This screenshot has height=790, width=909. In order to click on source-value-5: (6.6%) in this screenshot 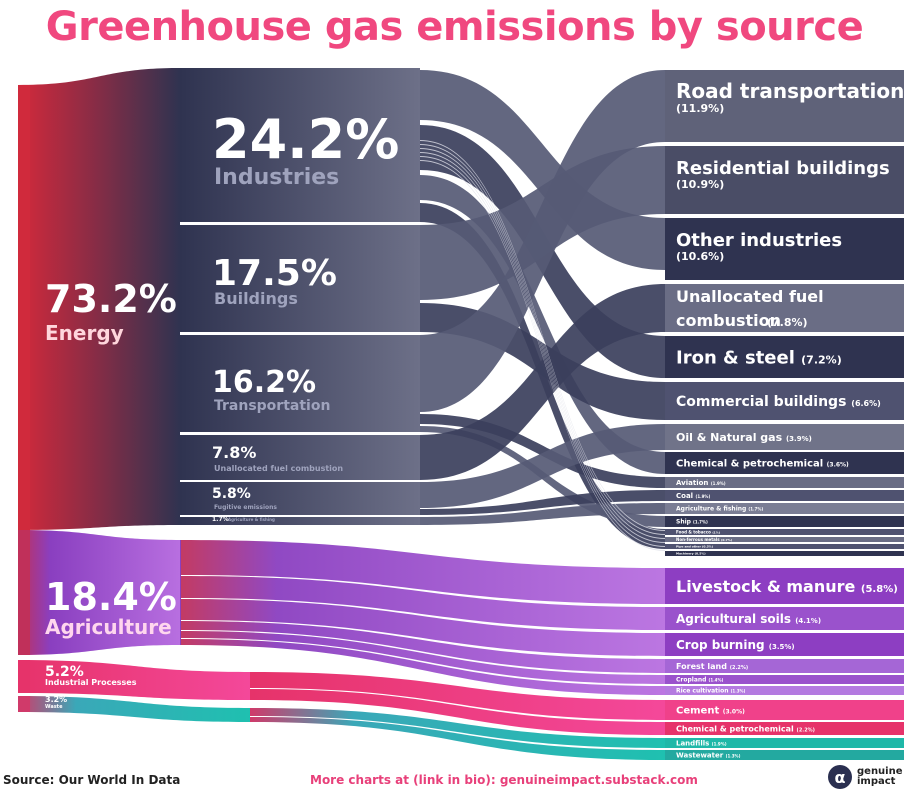, I will do `click(866, 403)`.